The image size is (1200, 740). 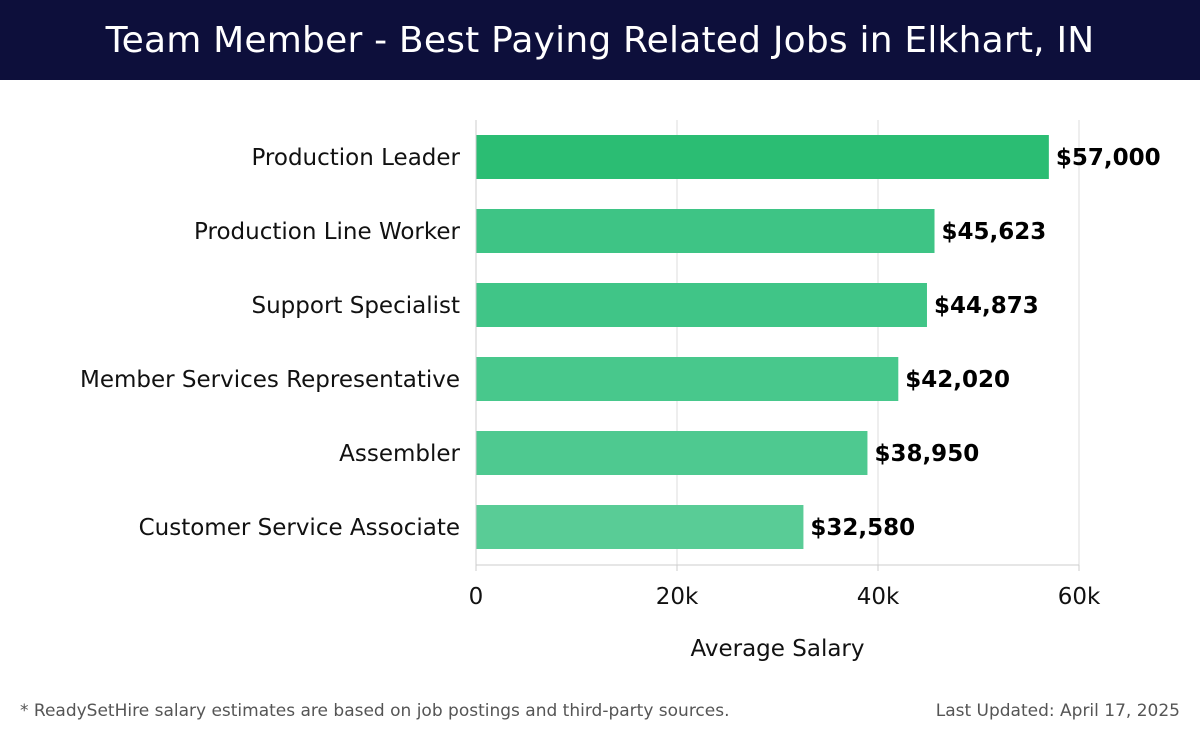 I want to click on x-tick-label: 60k, so click(x=1079, y=597).